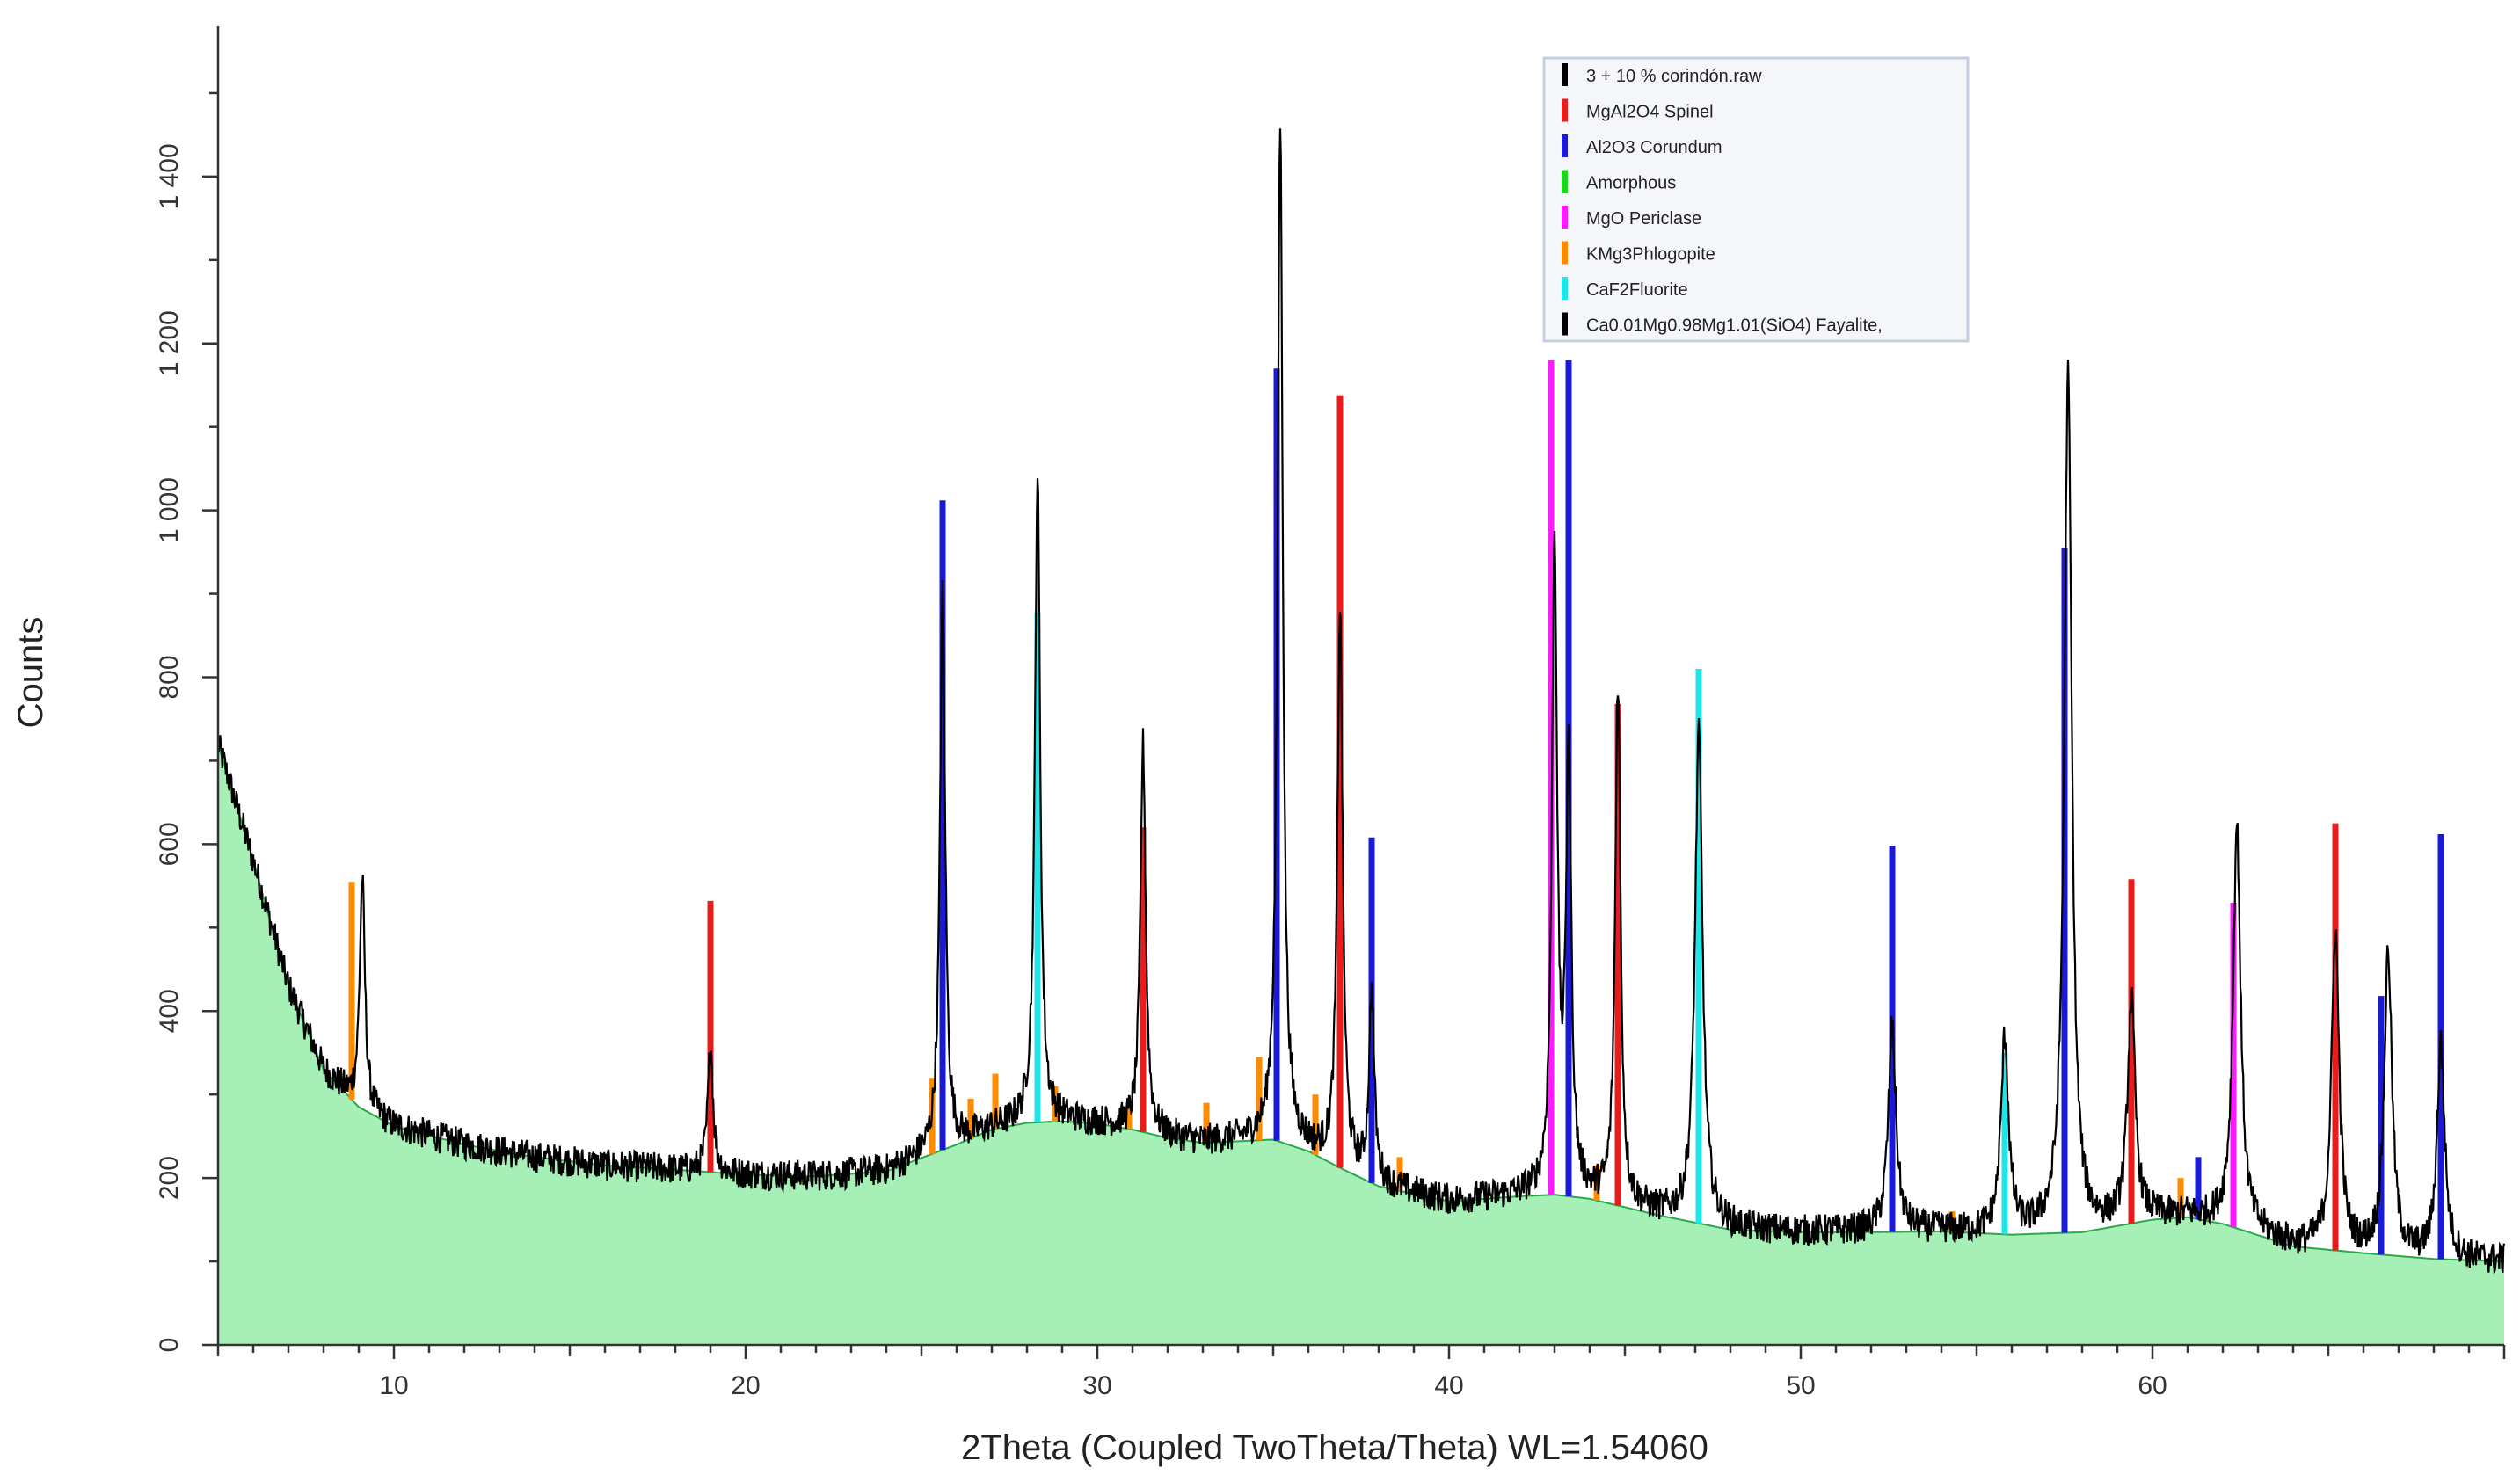 The height and width of the screenshot is (1482, 2520). Describe the element at coordinates (1650, 112) in the screenshot. I see `legend-label: MgAl2O4 Spinel` at that location.